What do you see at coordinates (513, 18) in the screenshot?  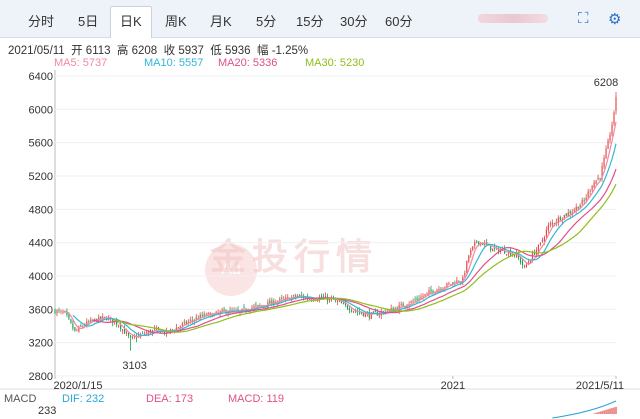 I see `blurred-text` at bounding box center [513, 18].